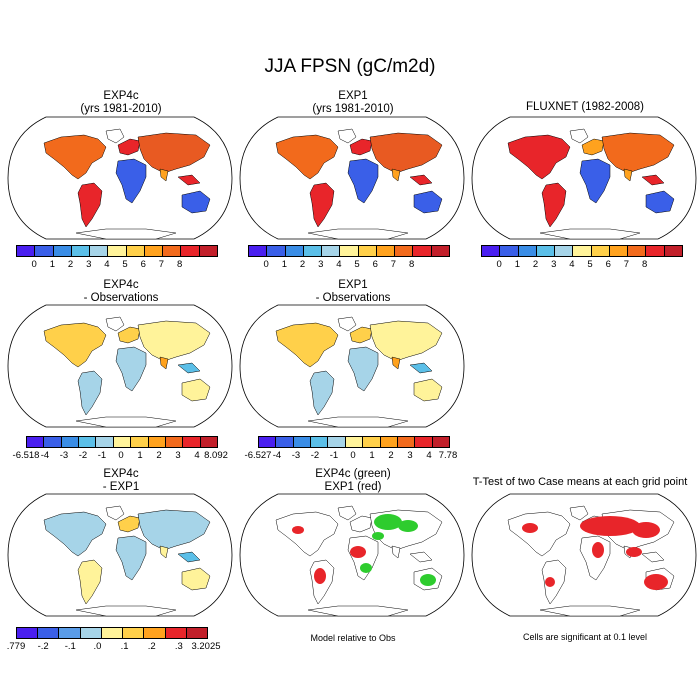  I want to click on colorbar-ticks-exp4c-obs: -6.518 -4 -3 -2 -1 0 1 2 3 4 8.092, so click(120, 456).